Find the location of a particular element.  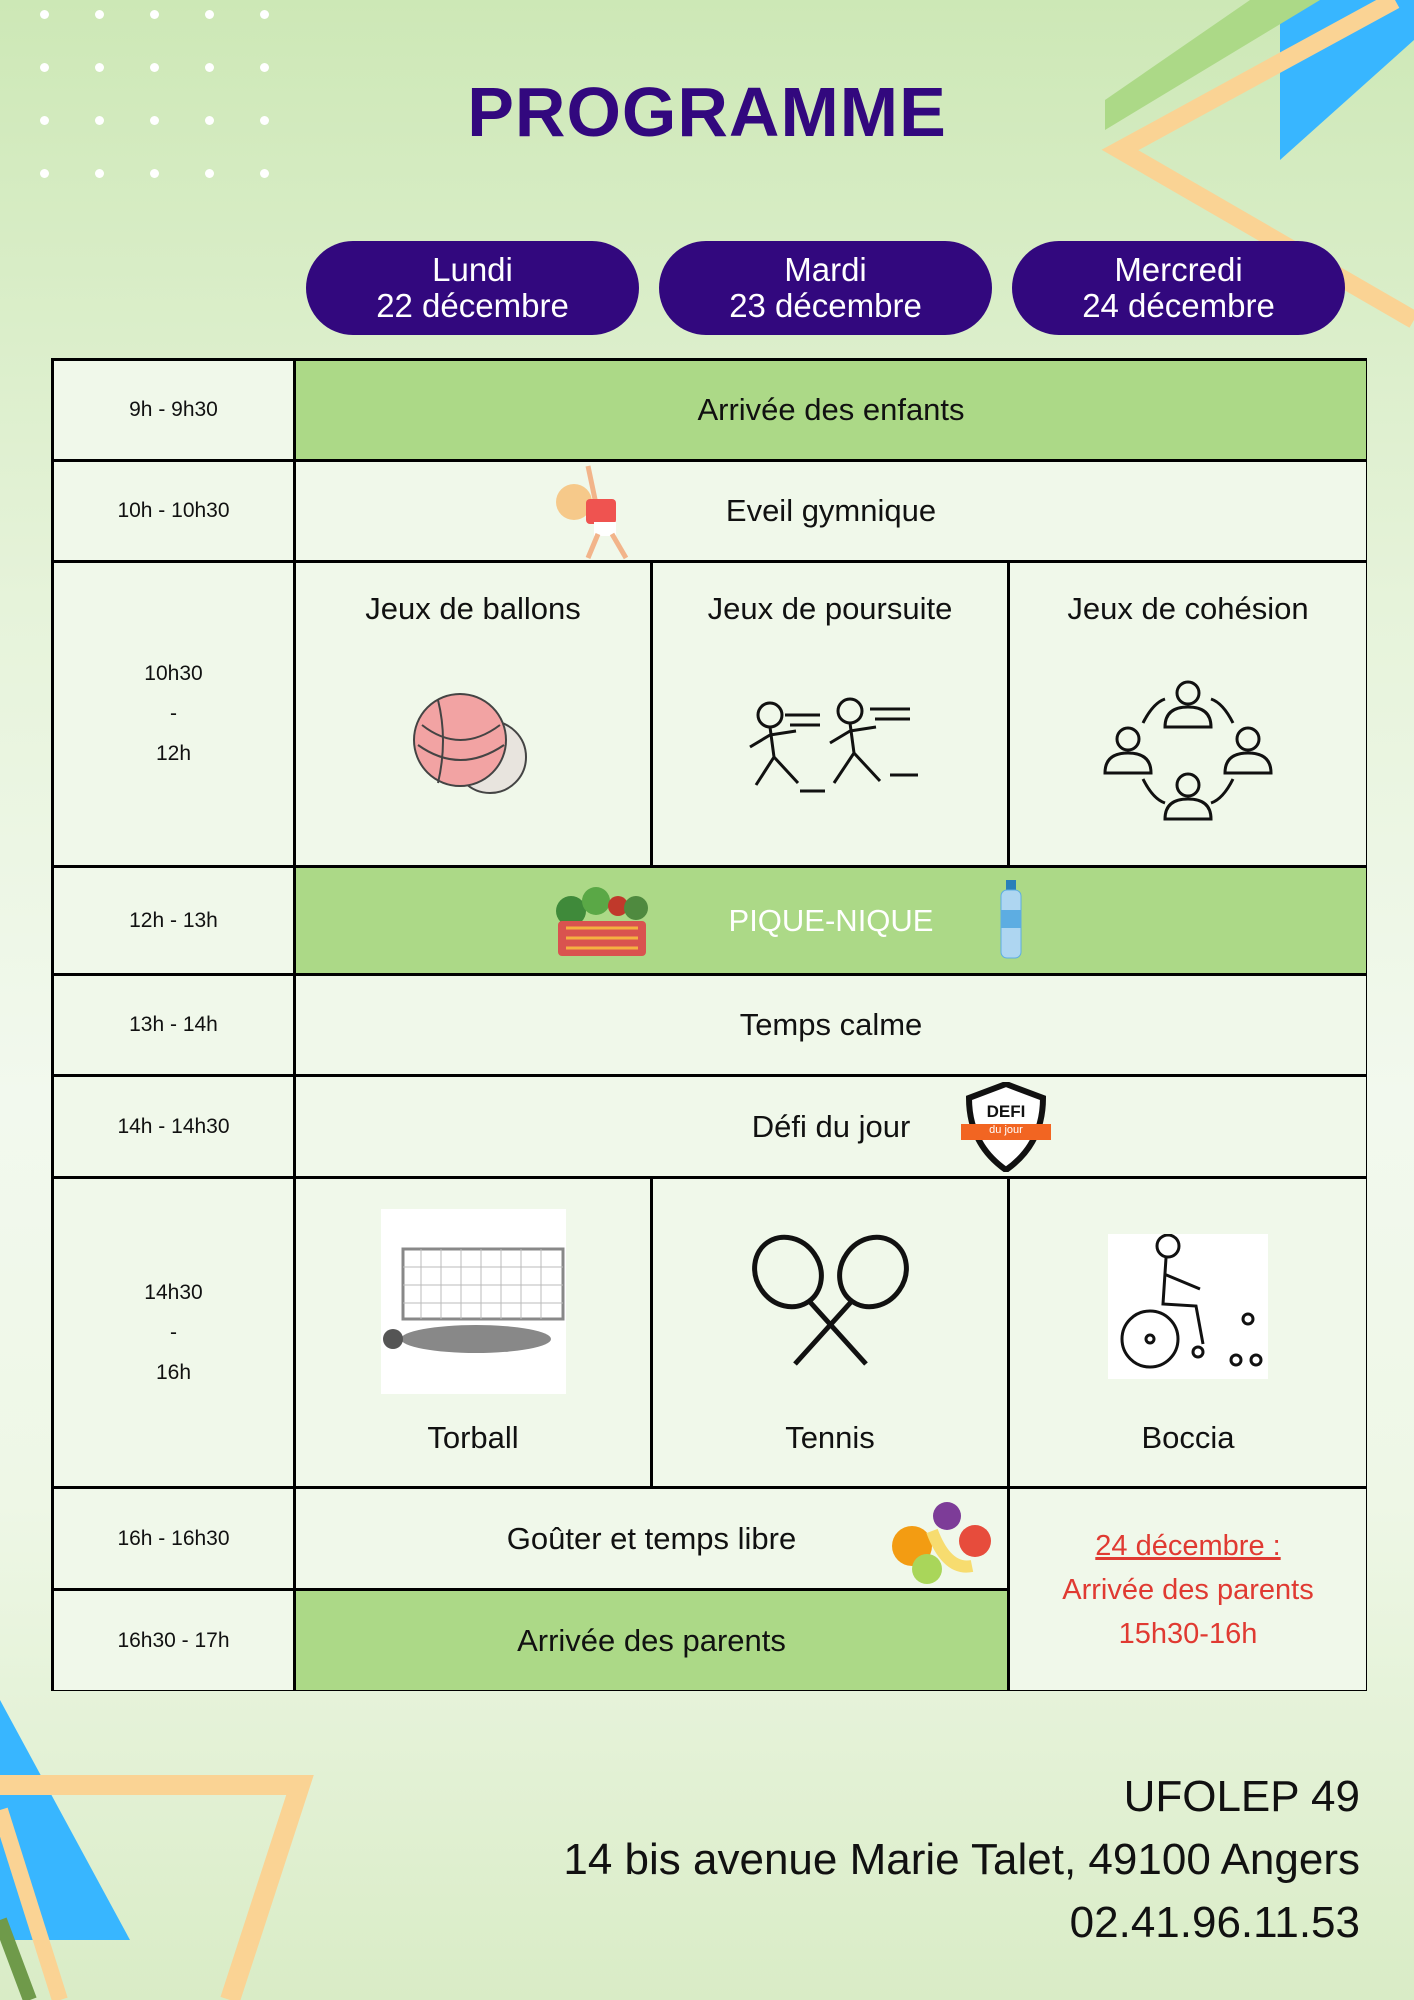

food-basket-icon is located at coordinates (602, 921).